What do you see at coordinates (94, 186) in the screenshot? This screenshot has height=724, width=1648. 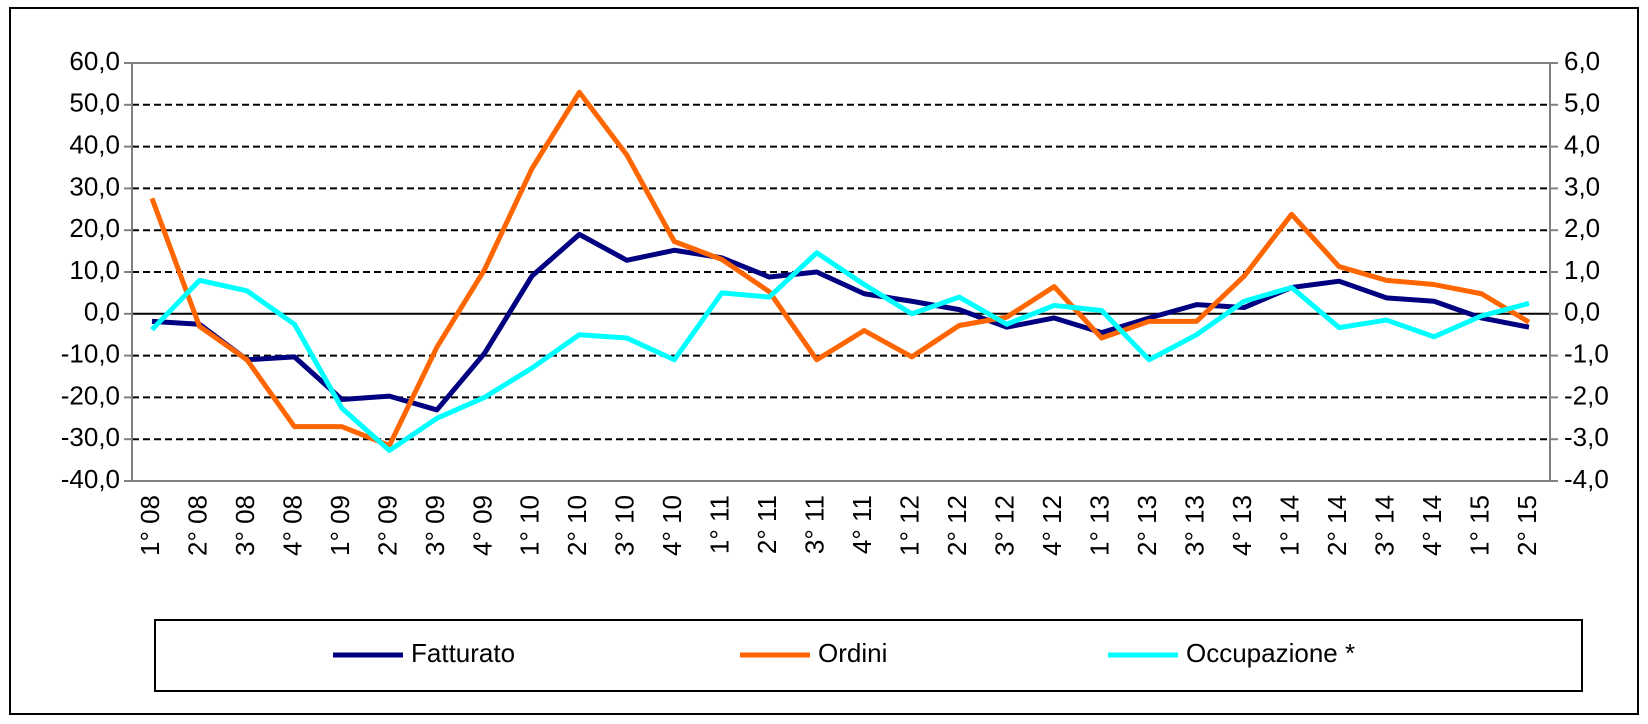 I see `y-tick-label: 30,0` at bounding box center [94, 186].